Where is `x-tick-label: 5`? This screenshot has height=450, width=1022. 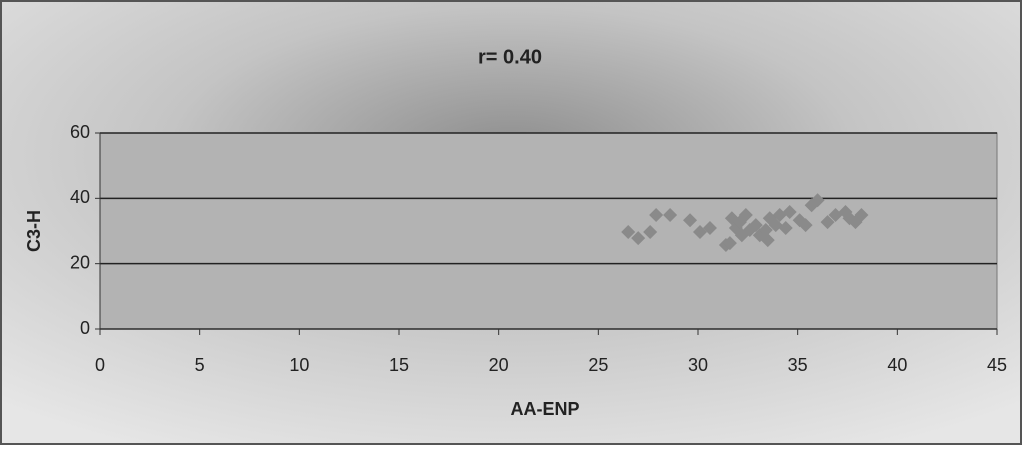
x-tick-label: 5 is located at coordinates (200, 365).